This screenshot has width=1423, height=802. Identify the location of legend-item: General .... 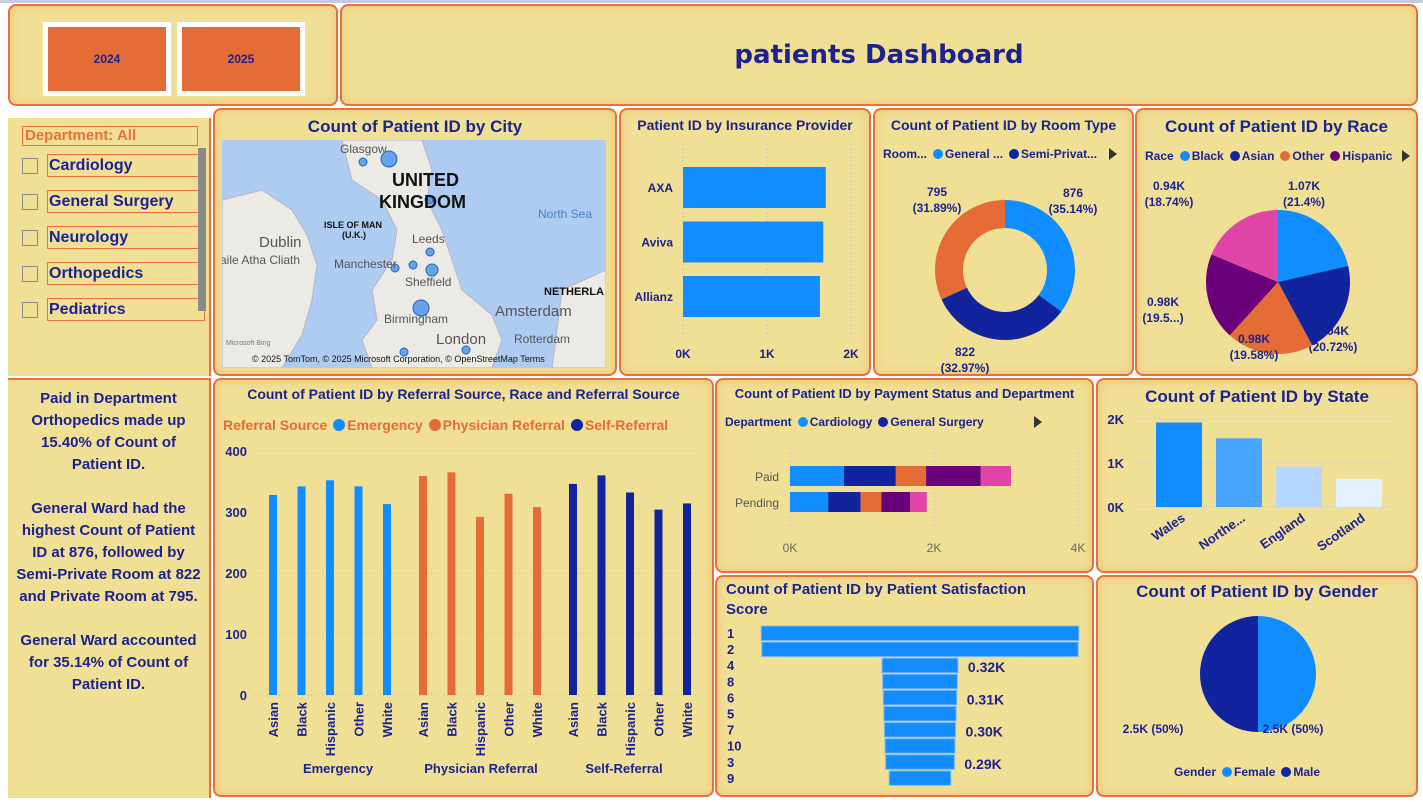
(974, 154).